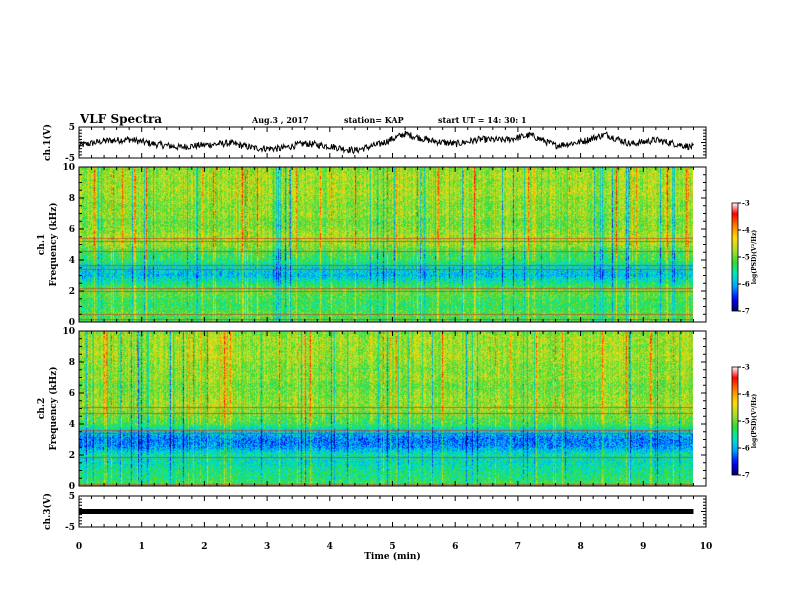 Image resolution: width=792 pixels, height=612 pixels. Describe the element at coordinates (42, 244) in the screenshot. I see `y-axis-label: ch.1` at that location.